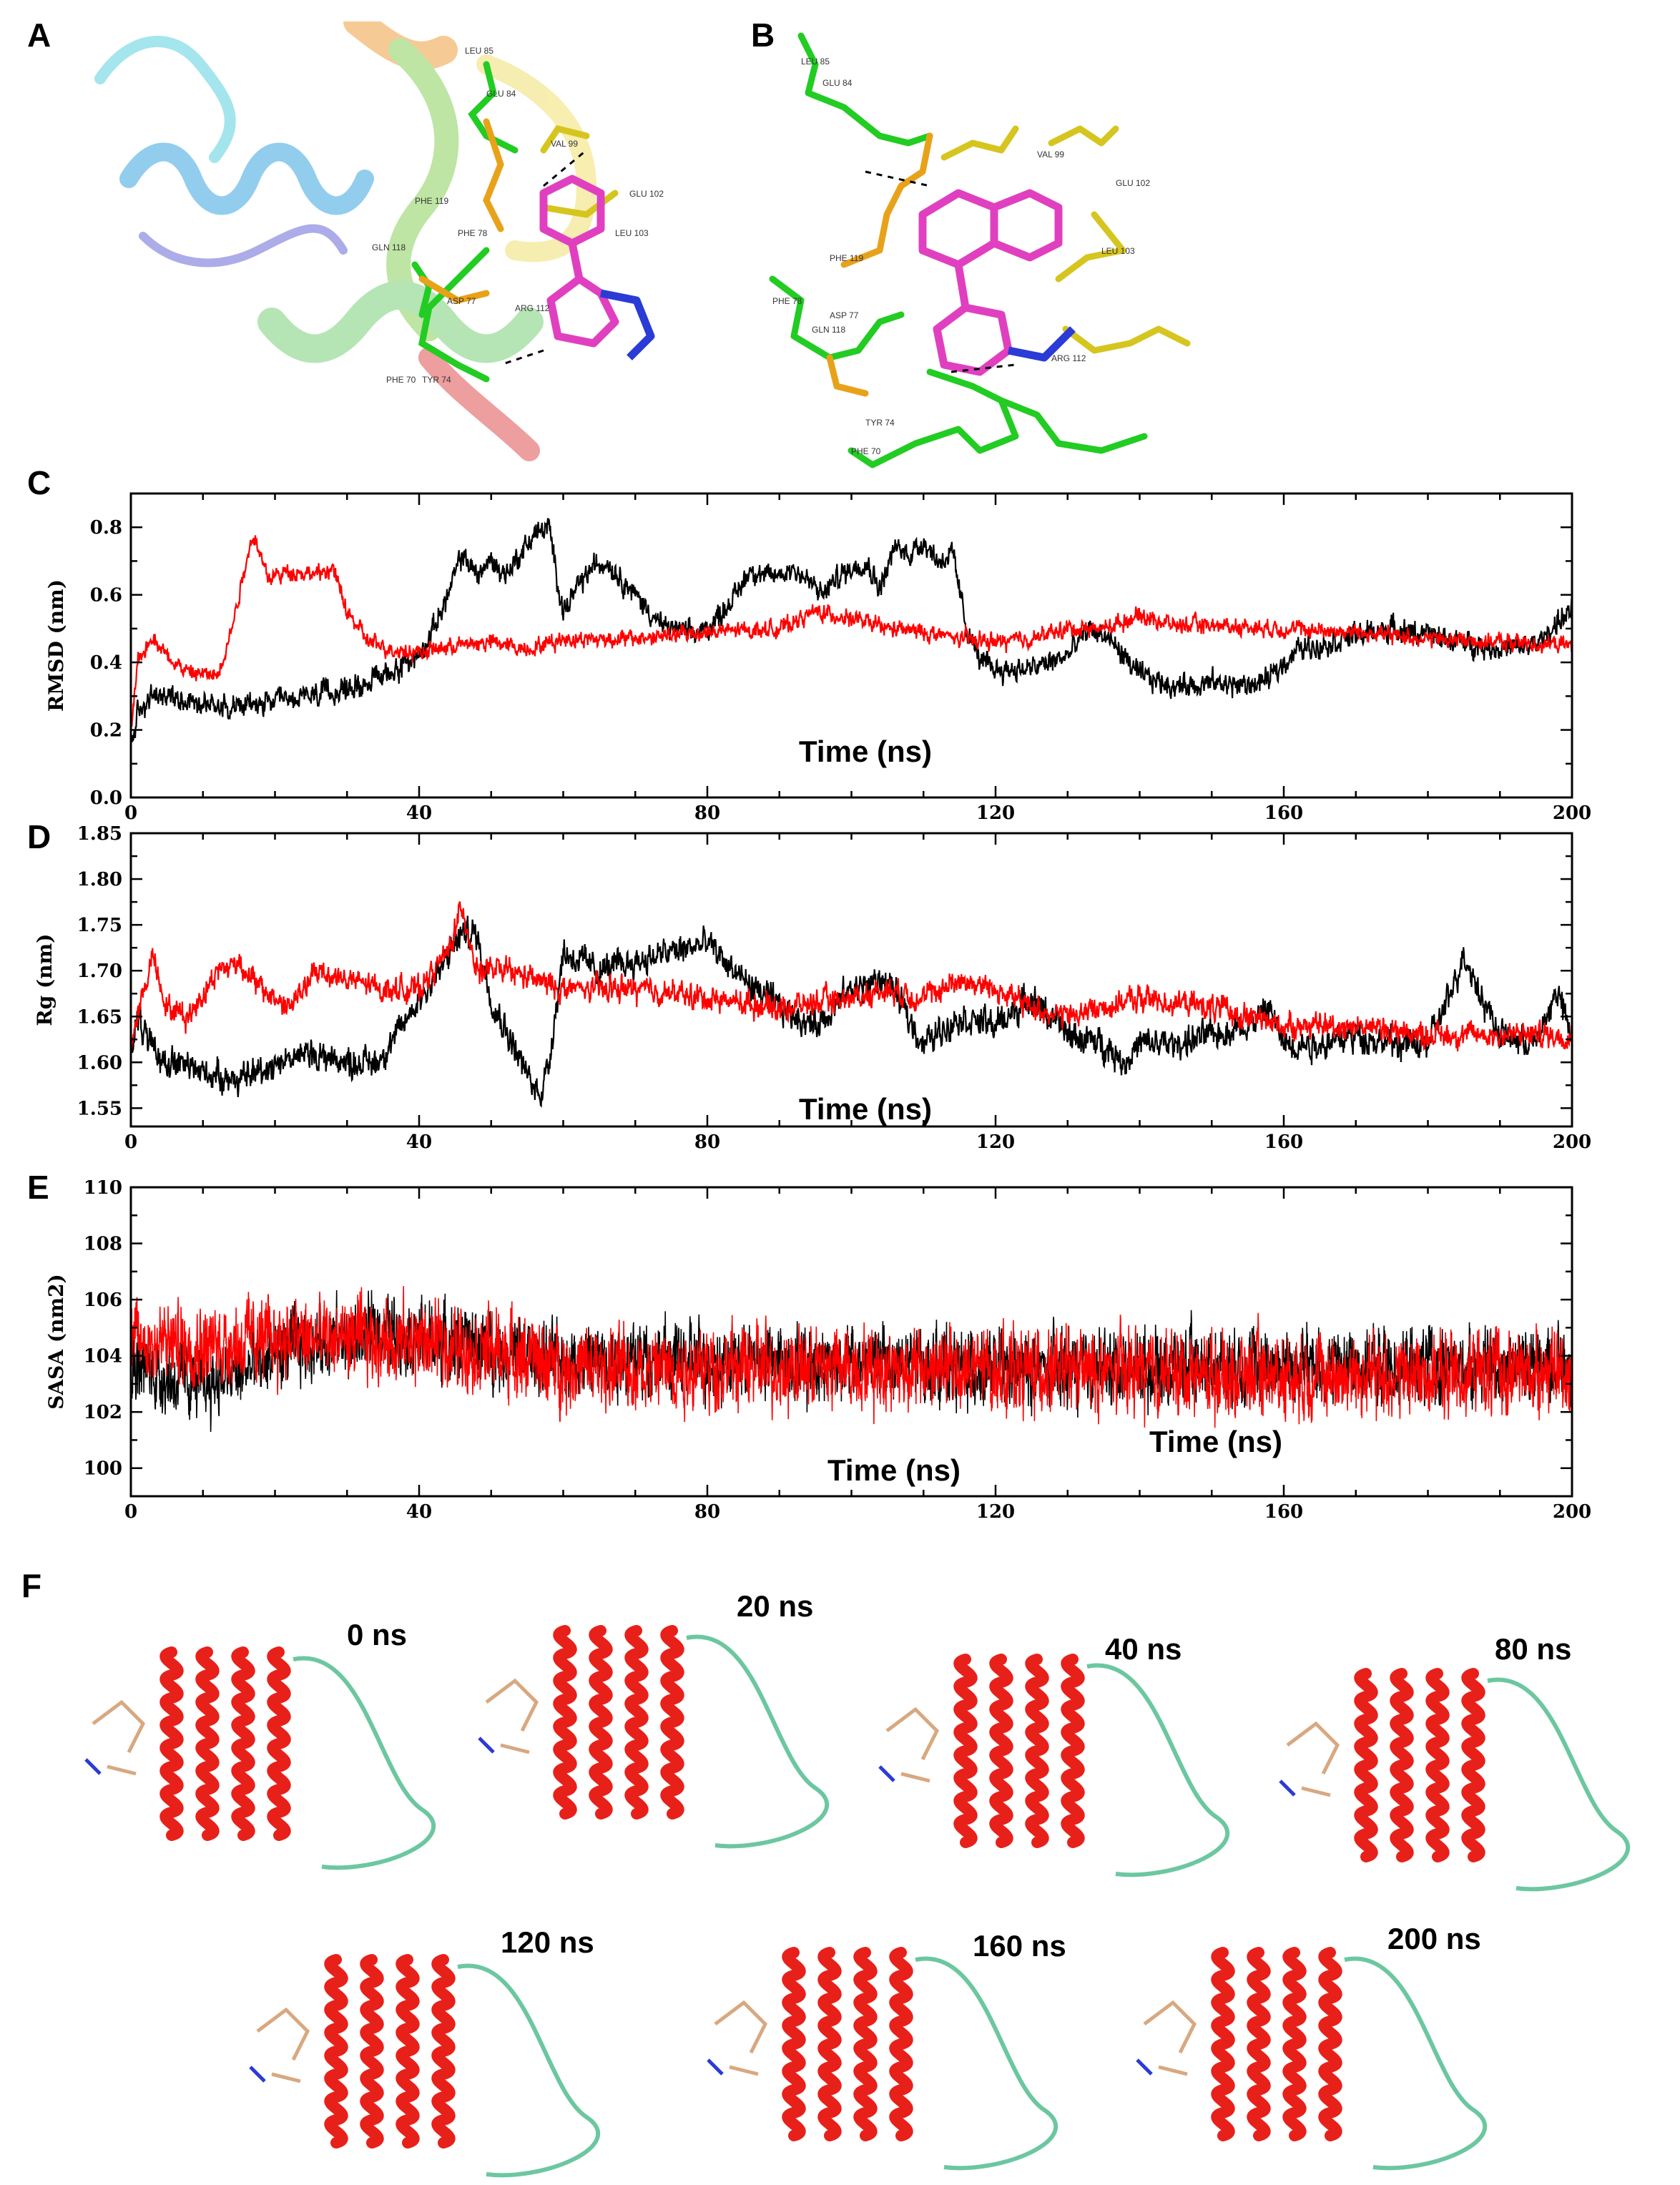 This screenshot has height=2185, width=1680. I want to click on panel-letter-a: A, so click(39, 35).